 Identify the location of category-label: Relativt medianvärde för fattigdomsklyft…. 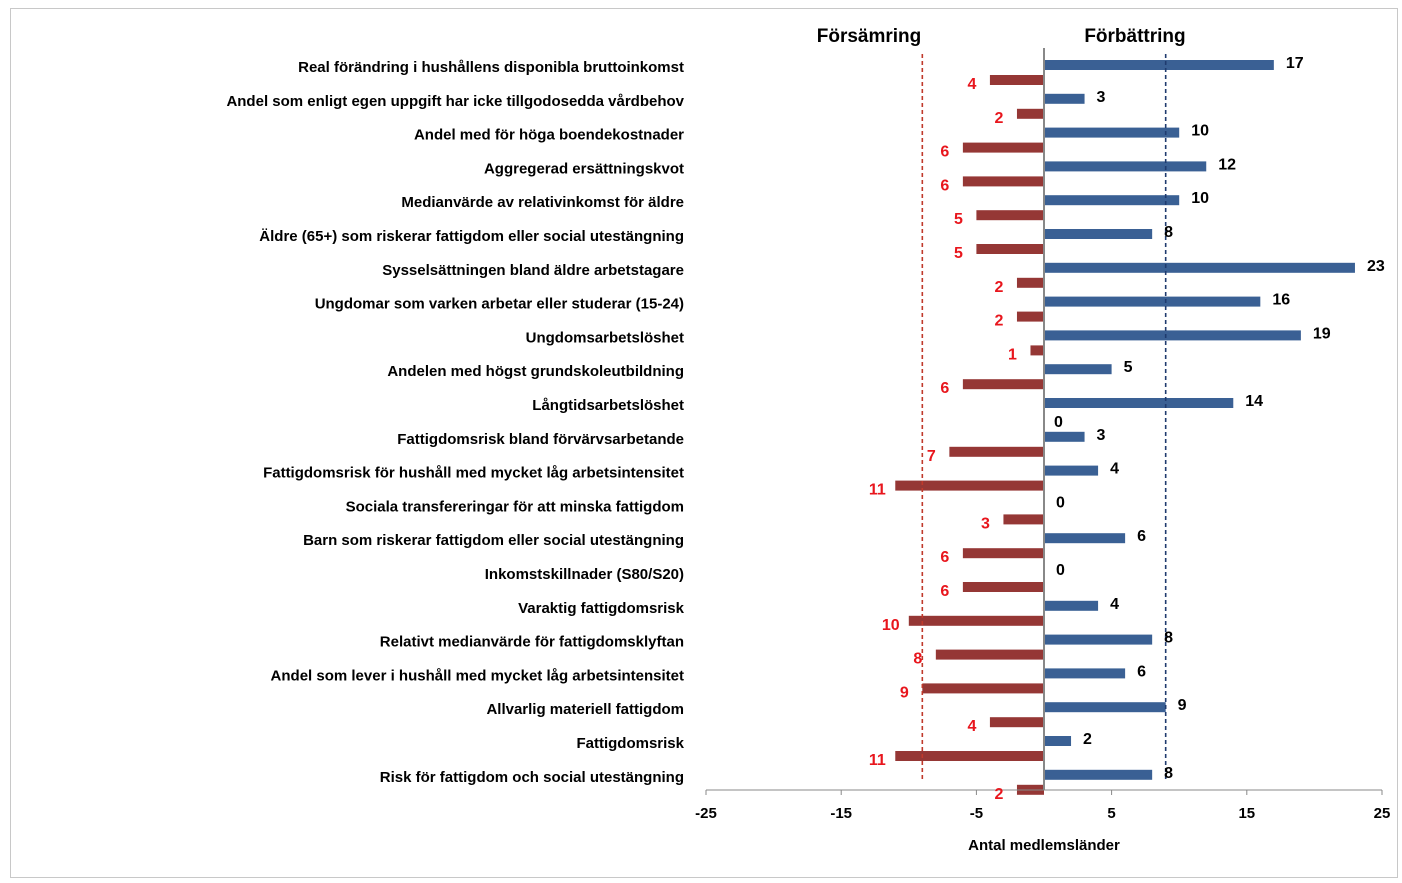
(532, 642).